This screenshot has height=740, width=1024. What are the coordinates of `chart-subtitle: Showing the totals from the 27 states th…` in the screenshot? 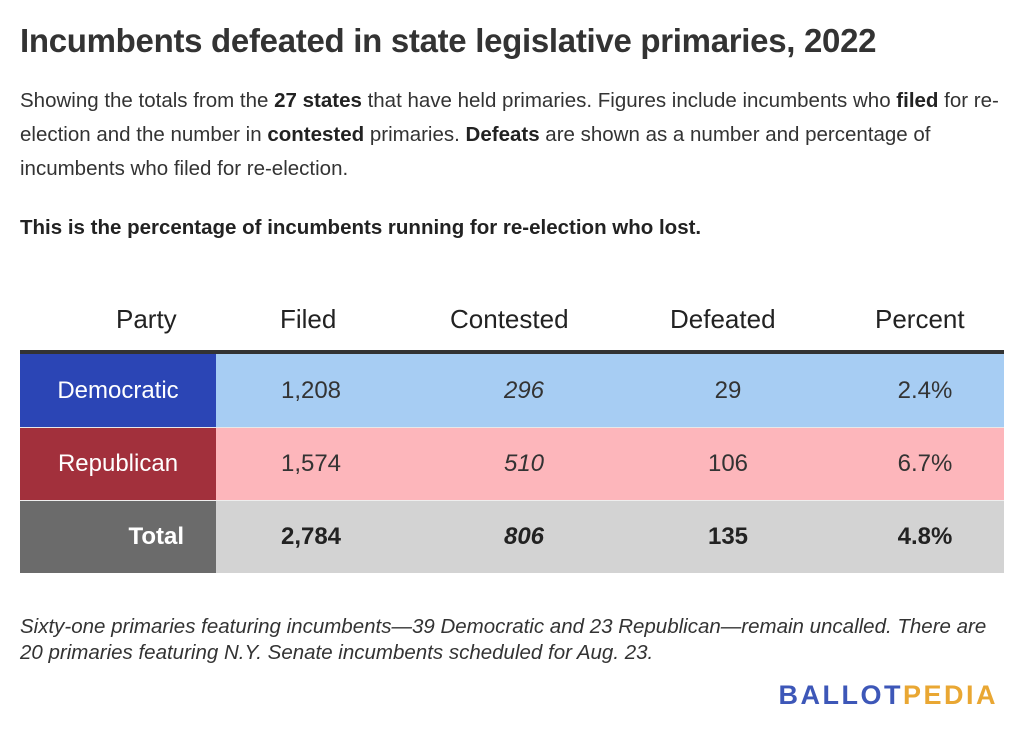 It's located at (510, 135).